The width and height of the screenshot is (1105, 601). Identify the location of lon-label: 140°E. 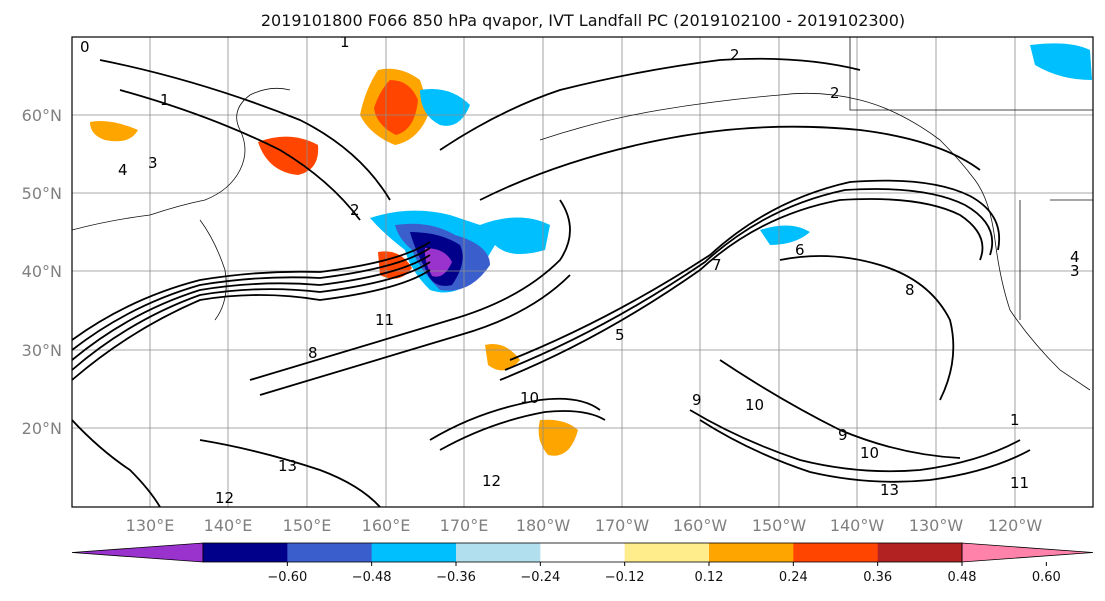
(228, 525).